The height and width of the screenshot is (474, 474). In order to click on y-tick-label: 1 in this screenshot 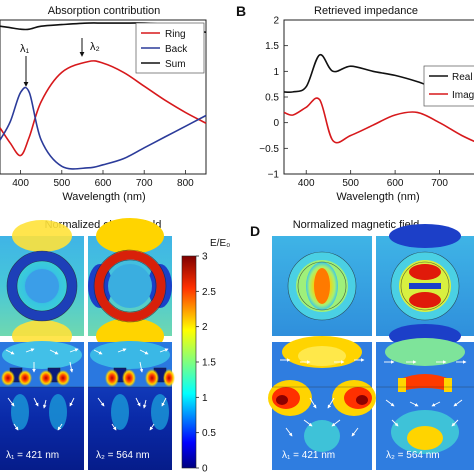, I will do `click(276, 72)`.